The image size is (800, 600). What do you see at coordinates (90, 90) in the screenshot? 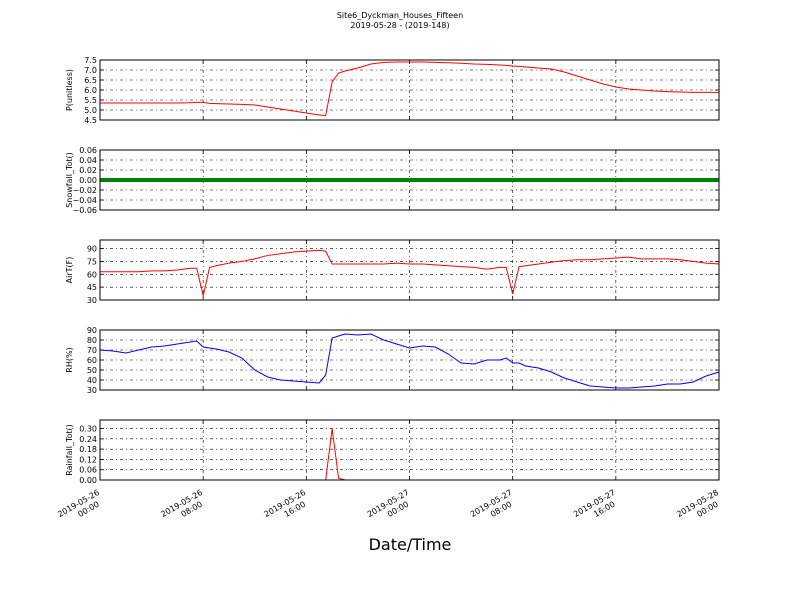
I see `y-tick-label: 6.0` at bounding box center [90, 90].